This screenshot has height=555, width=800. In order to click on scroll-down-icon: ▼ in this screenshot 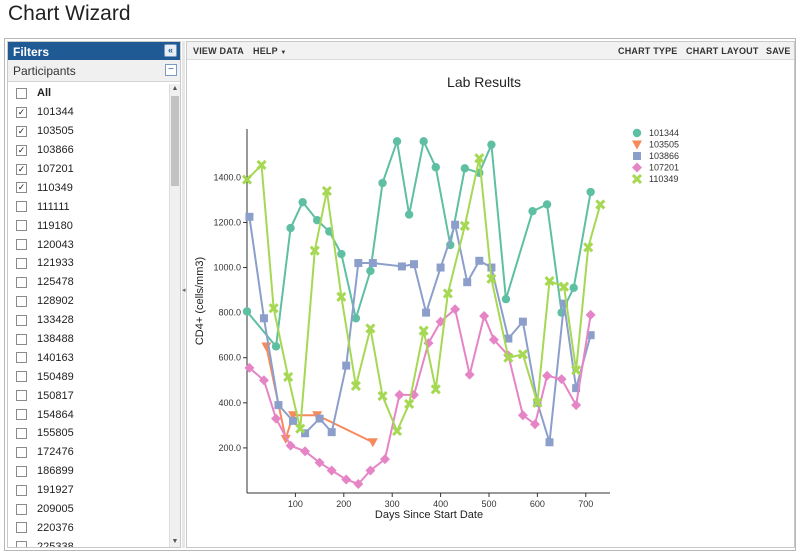, I will do `click(175, 541)`.